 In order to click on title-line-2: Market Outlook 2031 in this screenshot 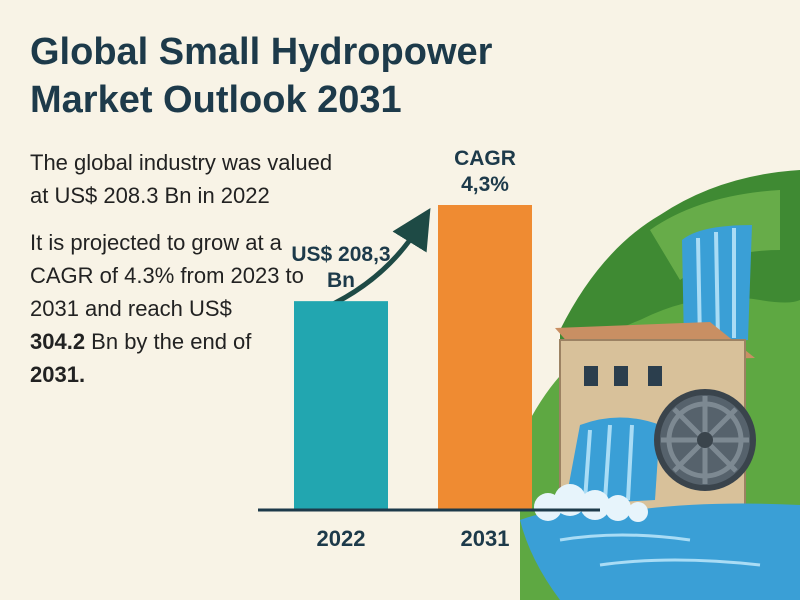, I will do `click(216, 100)`.